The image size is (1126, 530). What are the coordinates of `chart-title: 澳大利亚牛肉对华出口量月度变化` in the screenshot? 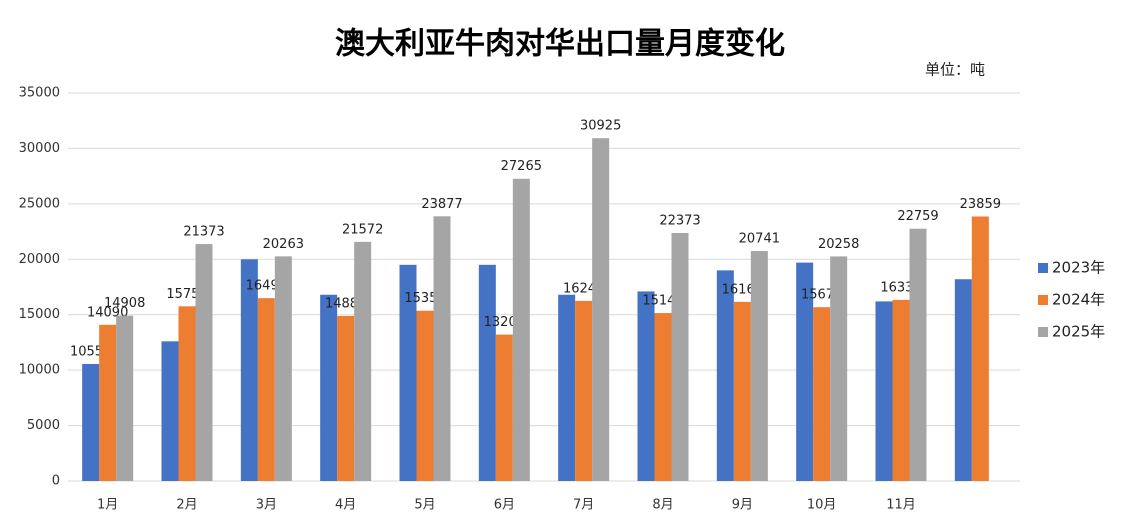 It's located at (560, 44).